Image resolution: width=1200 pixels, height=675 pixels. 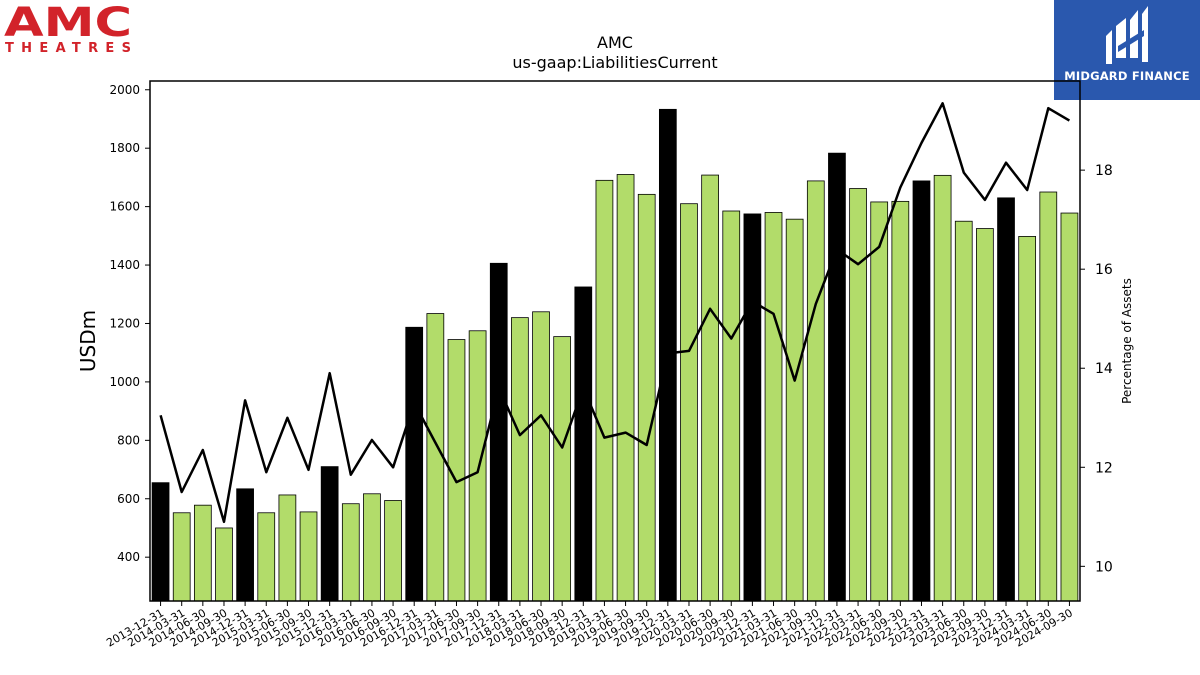 I want to click on y-tick-label: 1200, so click(x=124, y=323).